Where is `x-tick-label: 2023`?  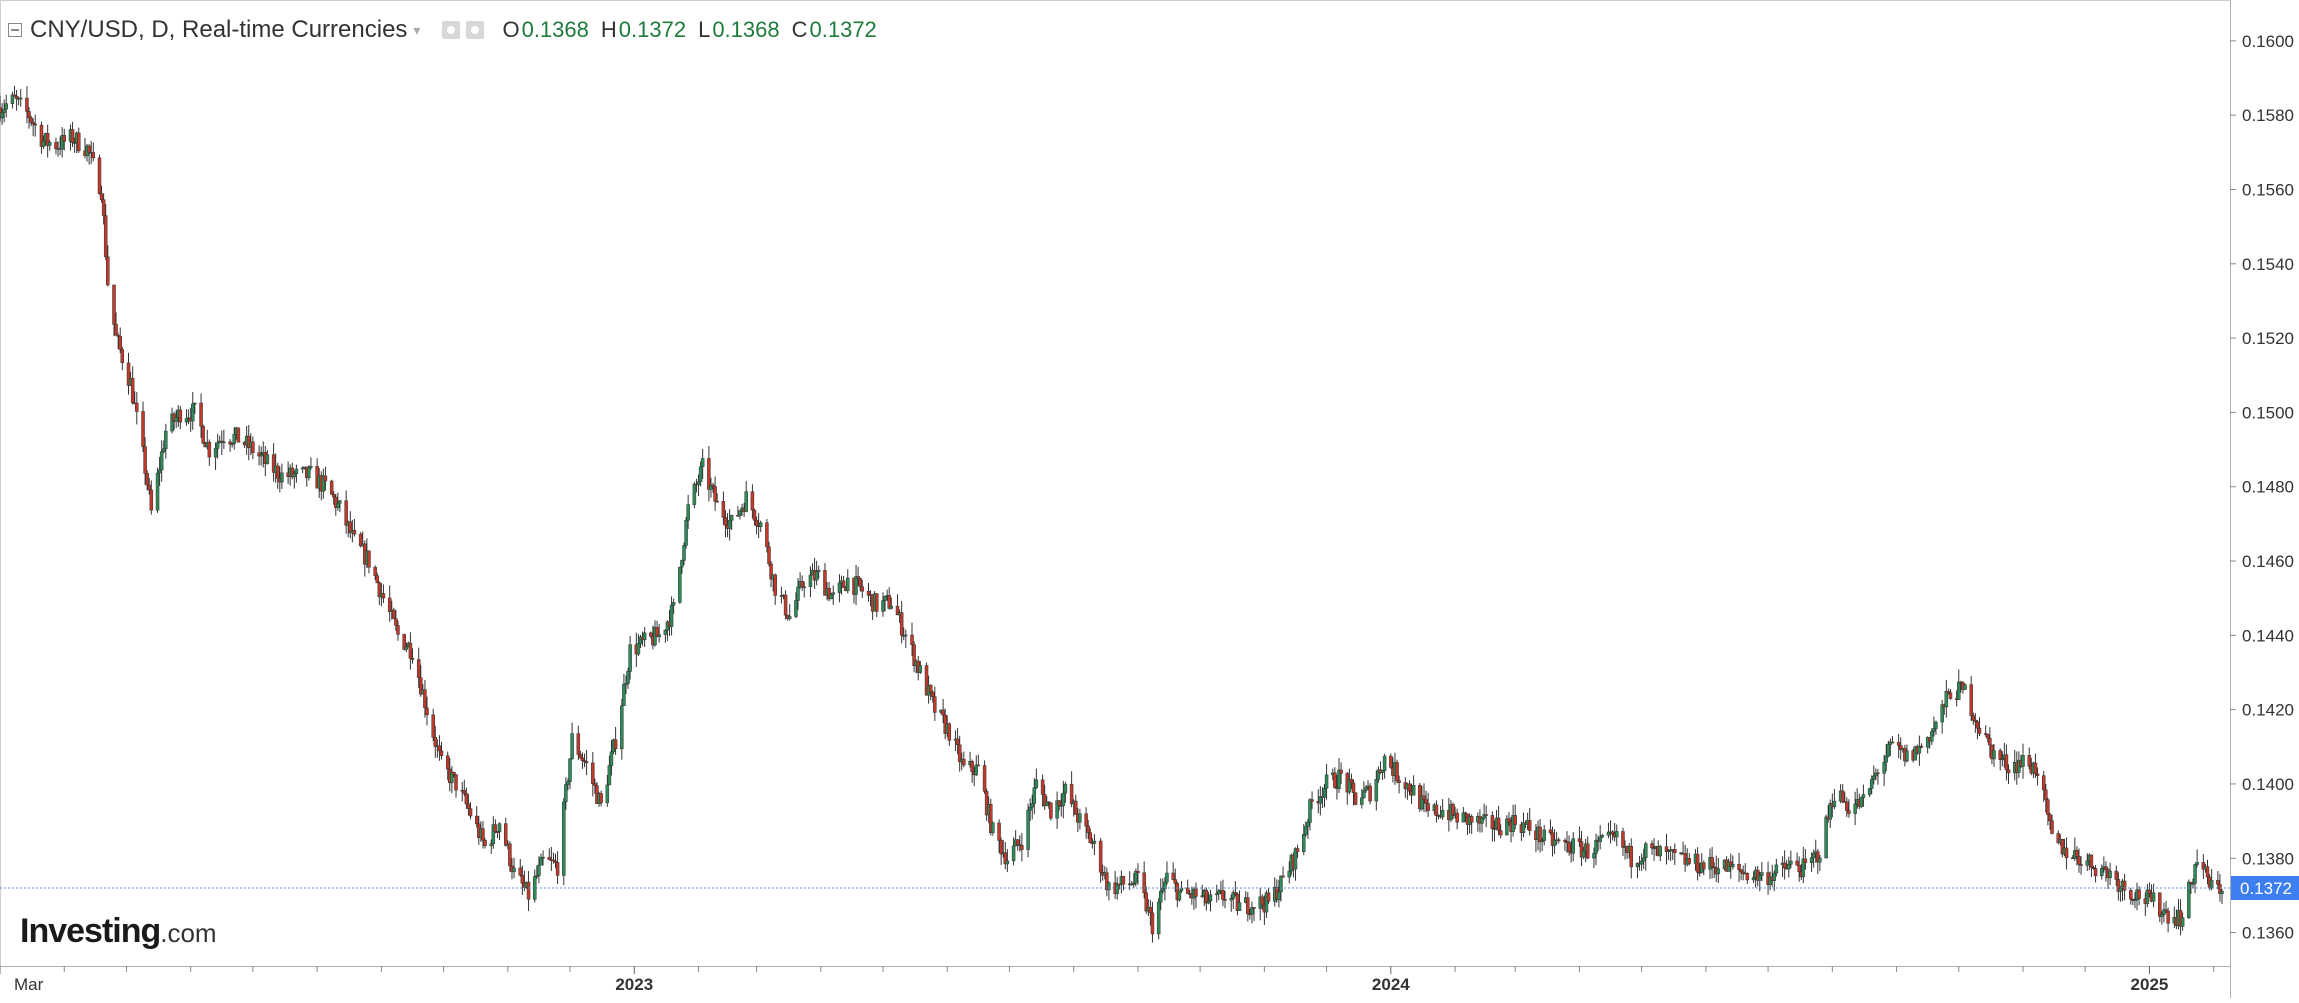 x-tick-label: 2023 is located at coordinates (634, 984).